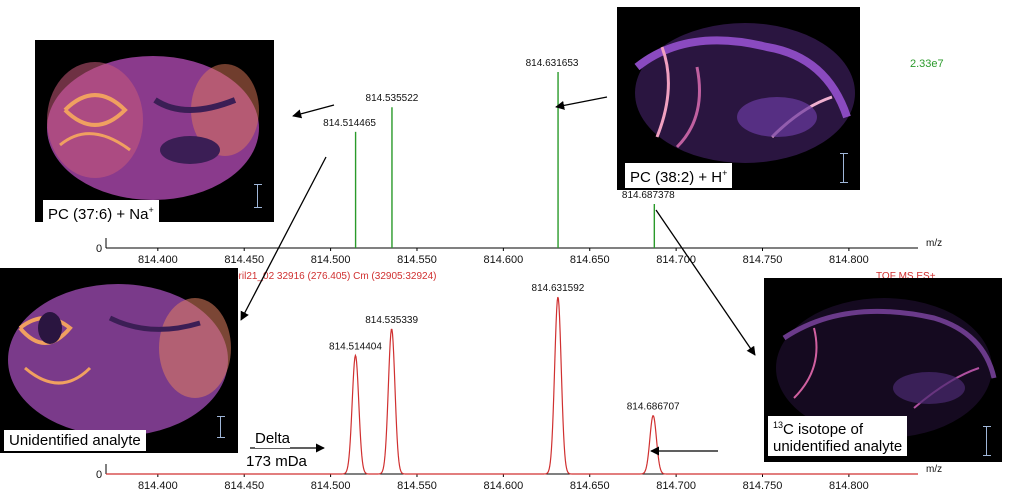 This screenshot has height=495, width=1011. I want to click on top-tick-label: 814.700, so click(676, 260).